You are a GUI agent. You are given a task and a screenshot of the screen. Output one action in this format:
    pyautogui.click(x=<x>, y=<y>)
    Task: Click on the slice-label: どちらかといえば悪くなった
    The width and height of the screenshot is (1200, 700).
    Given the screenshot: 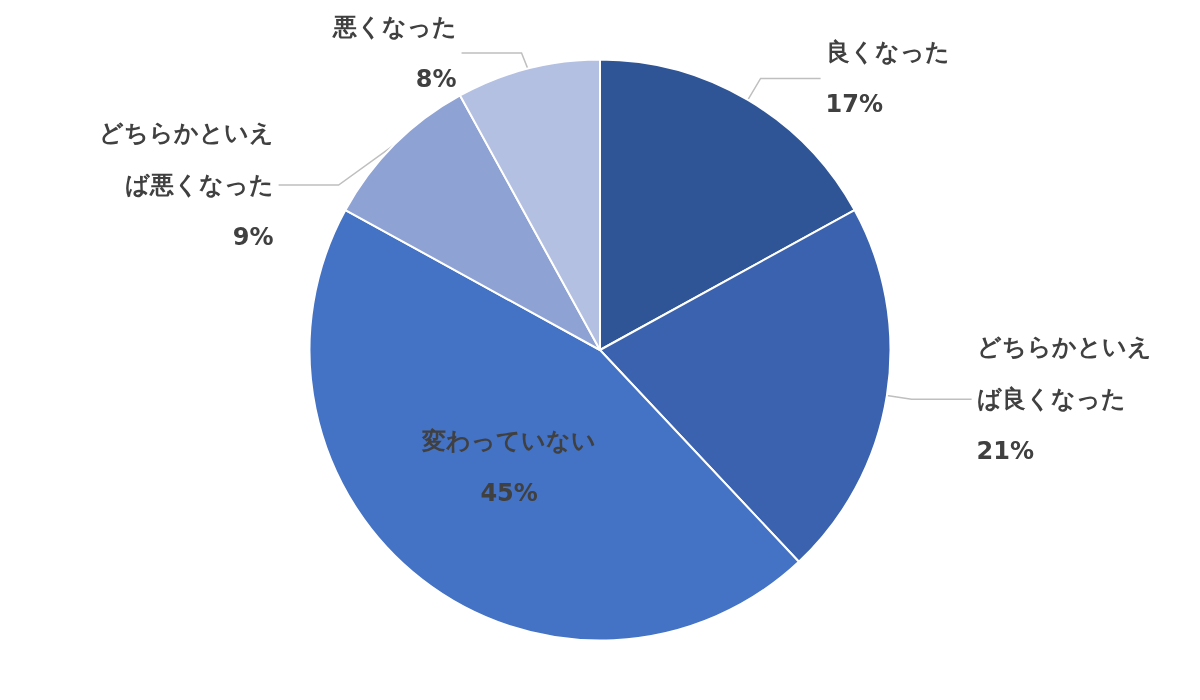 What is the action you would take?
    pyautogui.click(x=186, y=159)
    